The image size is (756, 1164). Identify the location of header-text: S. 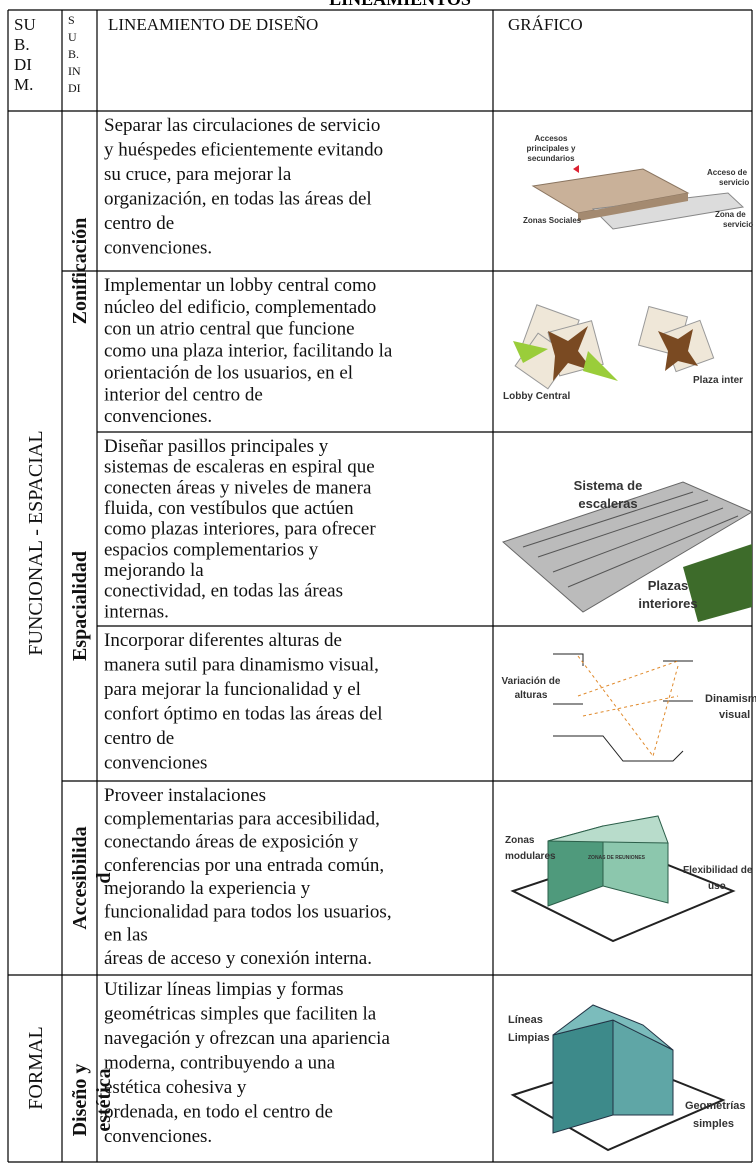
(71, 20).